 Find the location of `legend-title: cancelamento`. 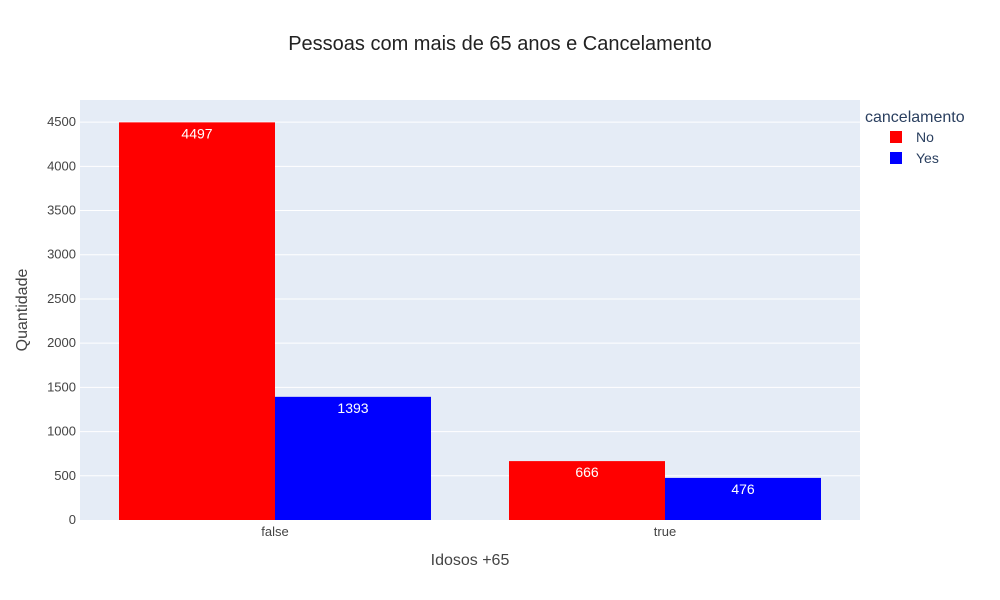

legend-title: cancelamento is located at coordinates (915, 117).